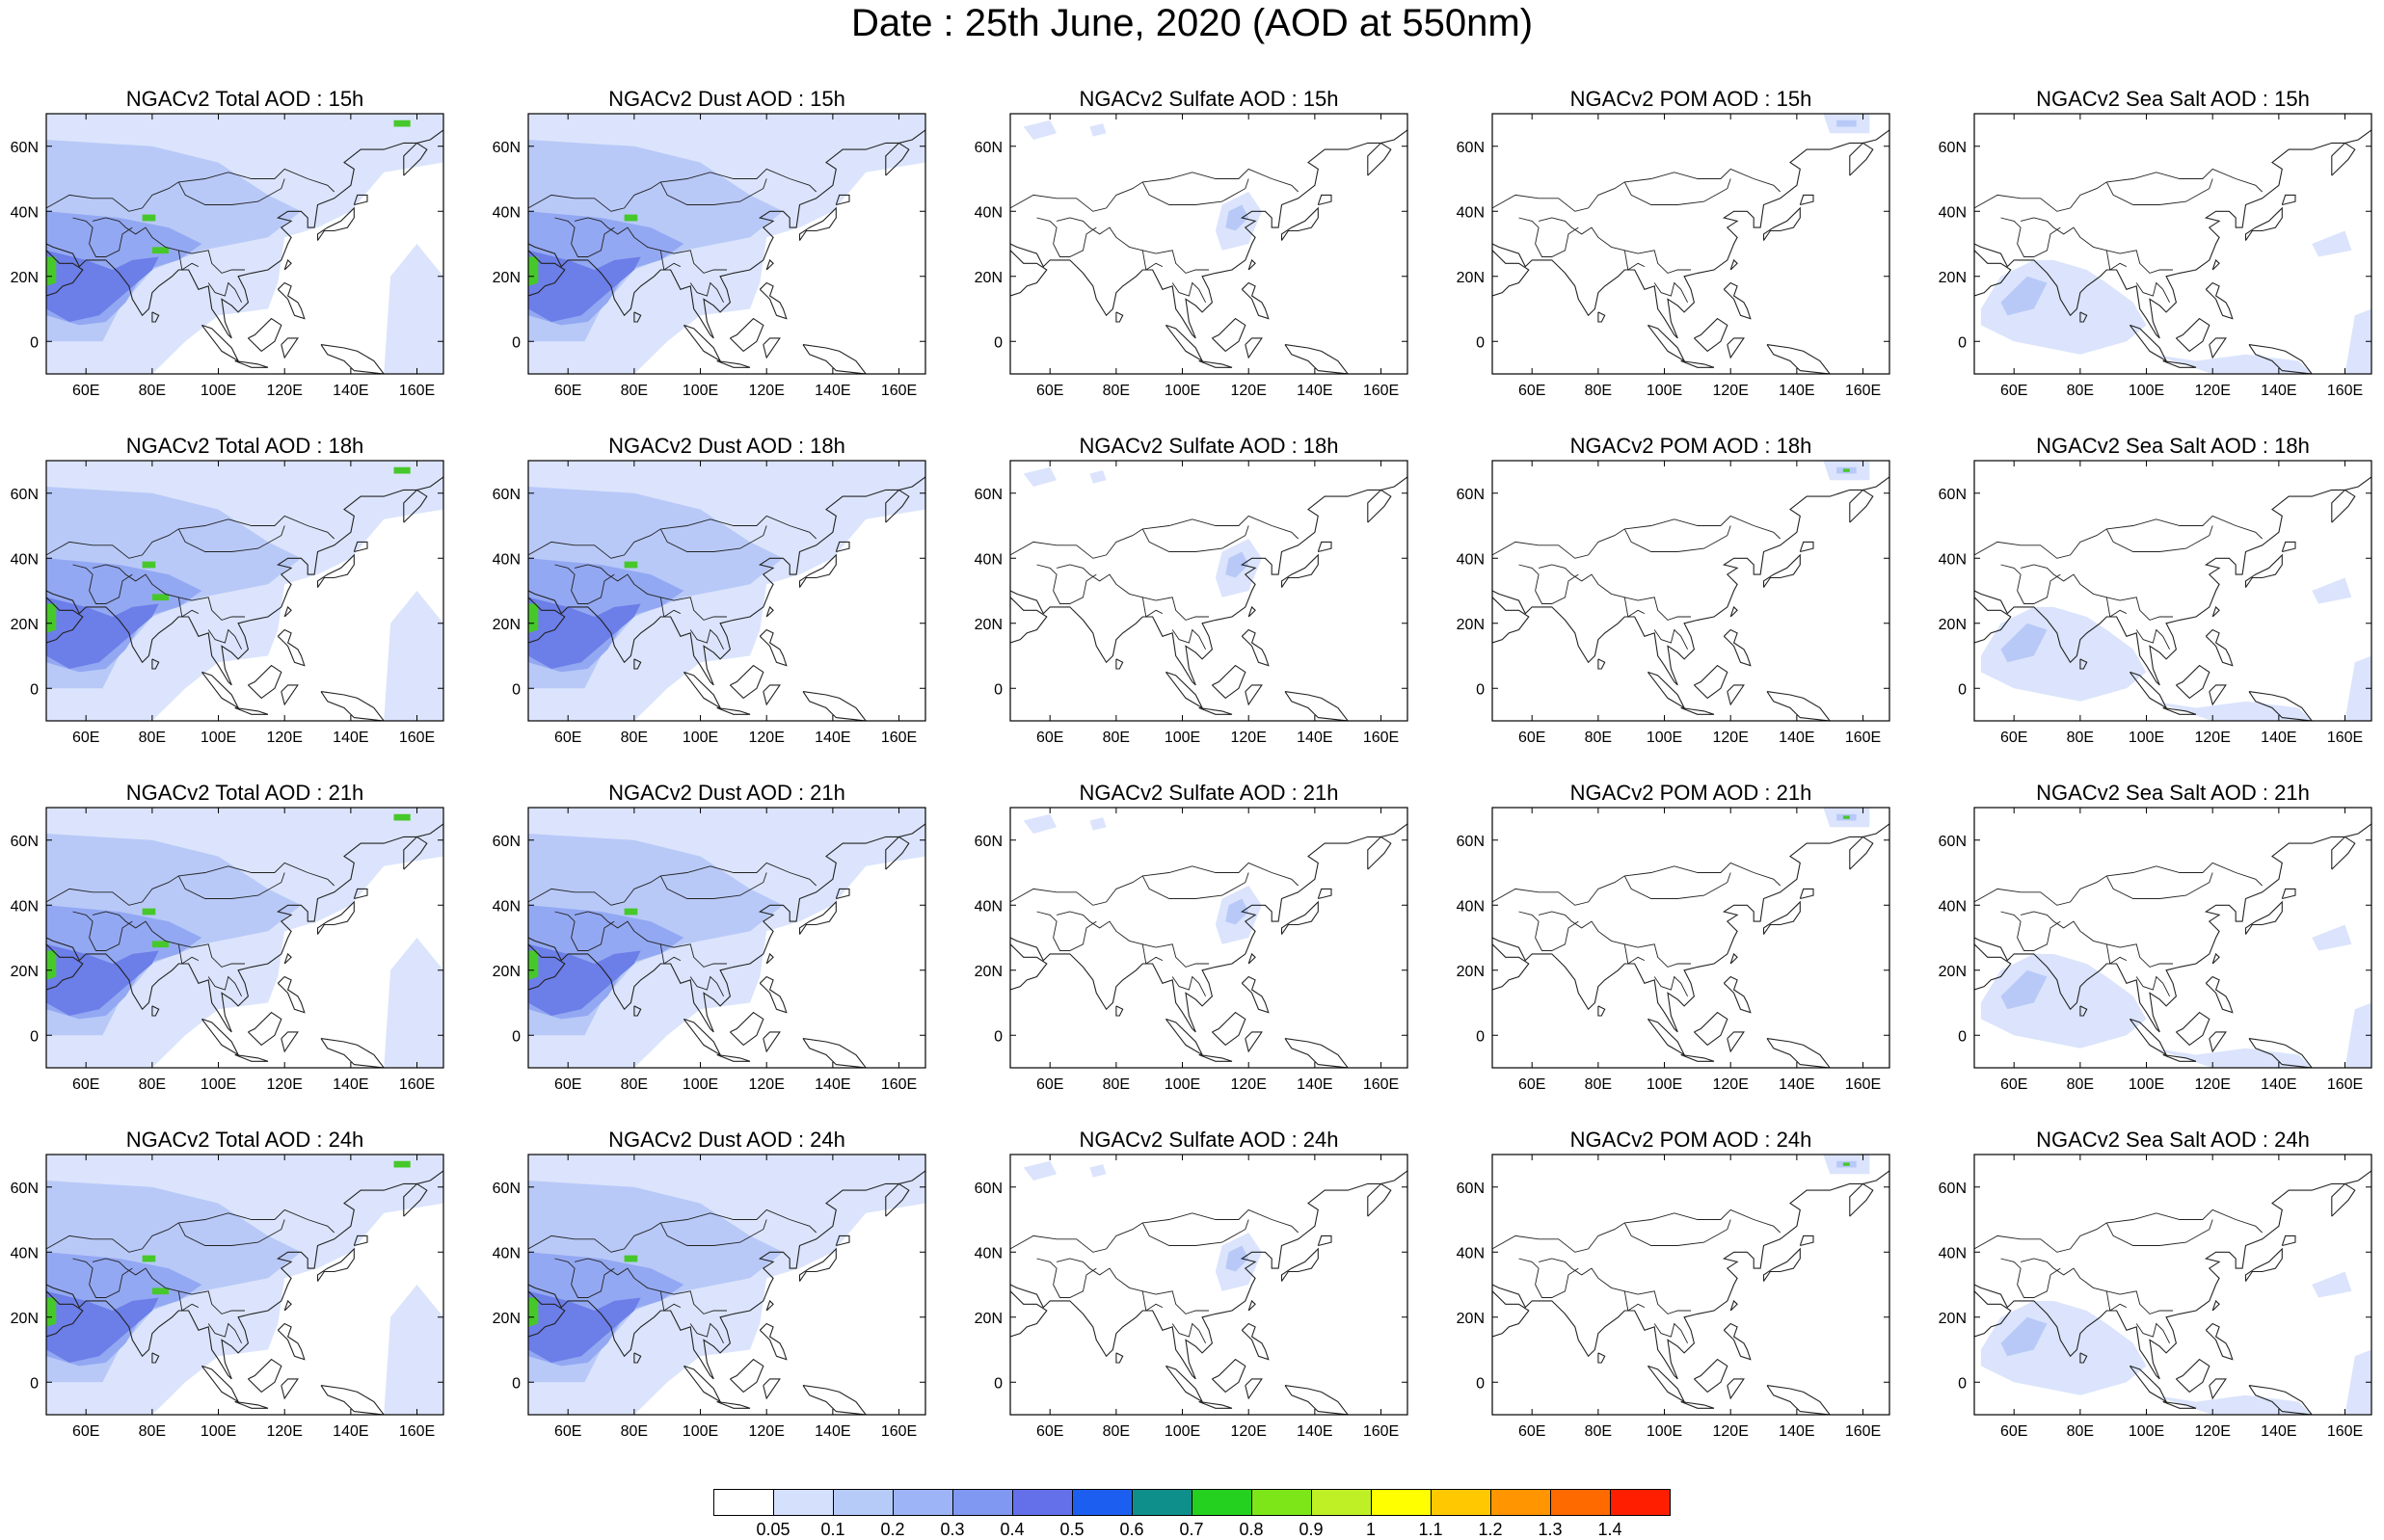 The height and width of the screenshot is (1540, 2384). Describe the element at coordinates (833, 1529) in the screenshot. I see `colorbar-label: 0.1` at that location.